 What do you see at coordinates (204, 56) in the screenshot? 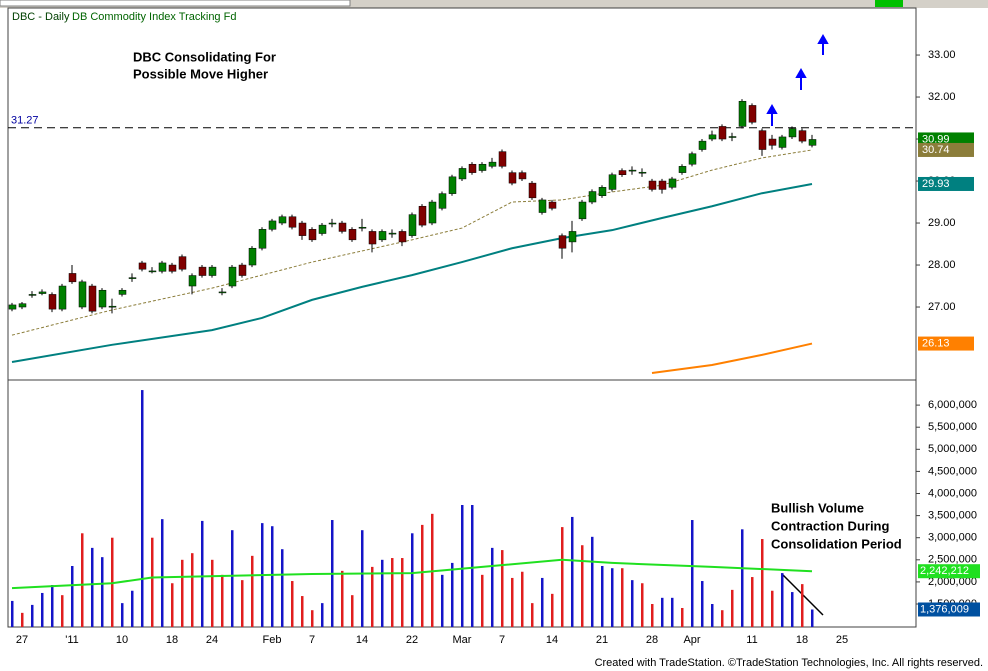
I see `annotation: DBC Consolidating For` at bounding box center [204, 56].